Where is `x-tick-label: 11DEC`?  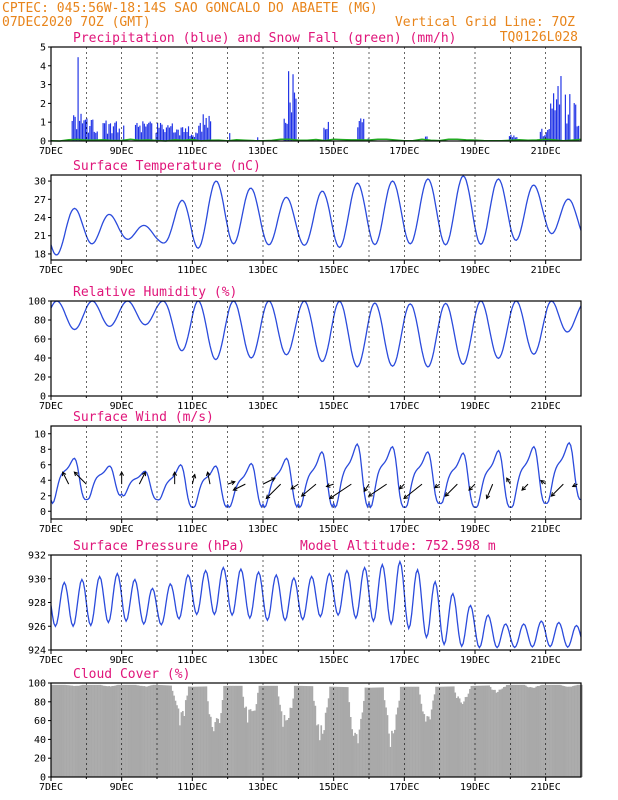
x-tick-label: 11DEC is located at coordinates (192, 529).